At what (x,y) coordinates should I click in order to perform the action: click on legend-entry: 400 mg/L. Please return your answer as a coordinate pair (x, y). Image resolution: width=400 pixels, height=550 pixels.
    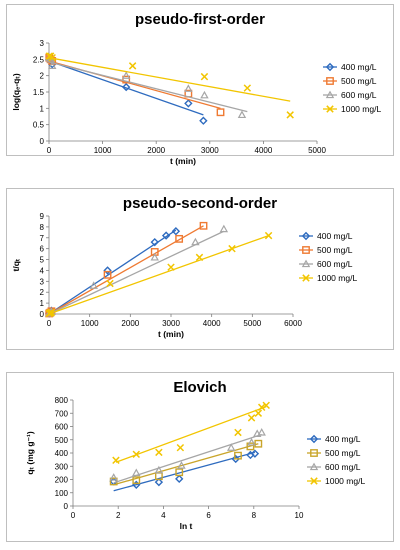
    Looking at the image, I should click on (326, 236).